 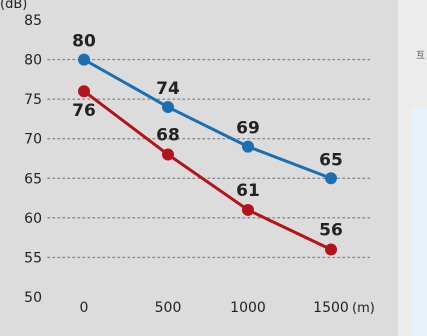 What do you see at coordinates (33, 61) in the screenshot?
I see `y-tick-label-80: 80` at bounding box center [33, 61].